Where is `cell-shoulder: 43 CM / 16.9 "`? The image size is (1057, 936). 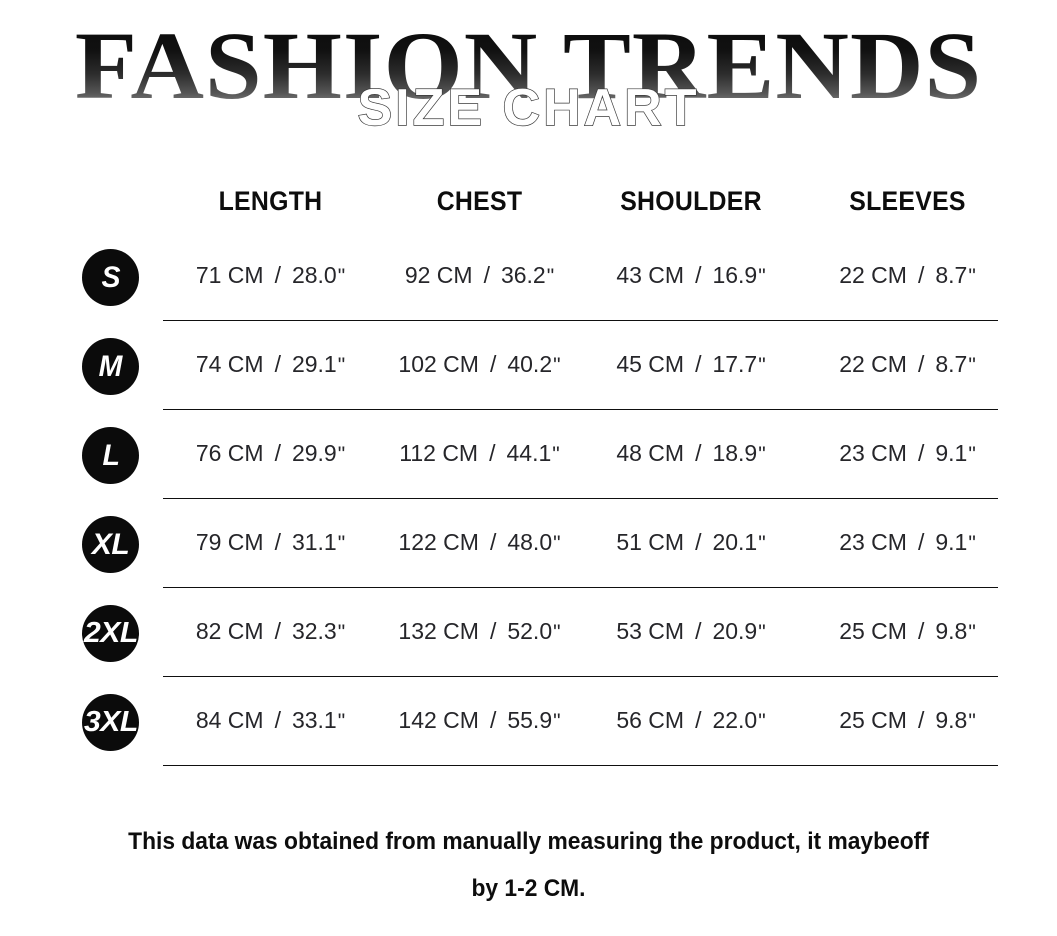
cell-shoulder: 43 CM / 16.9 " is located at coordinates (691, 276).